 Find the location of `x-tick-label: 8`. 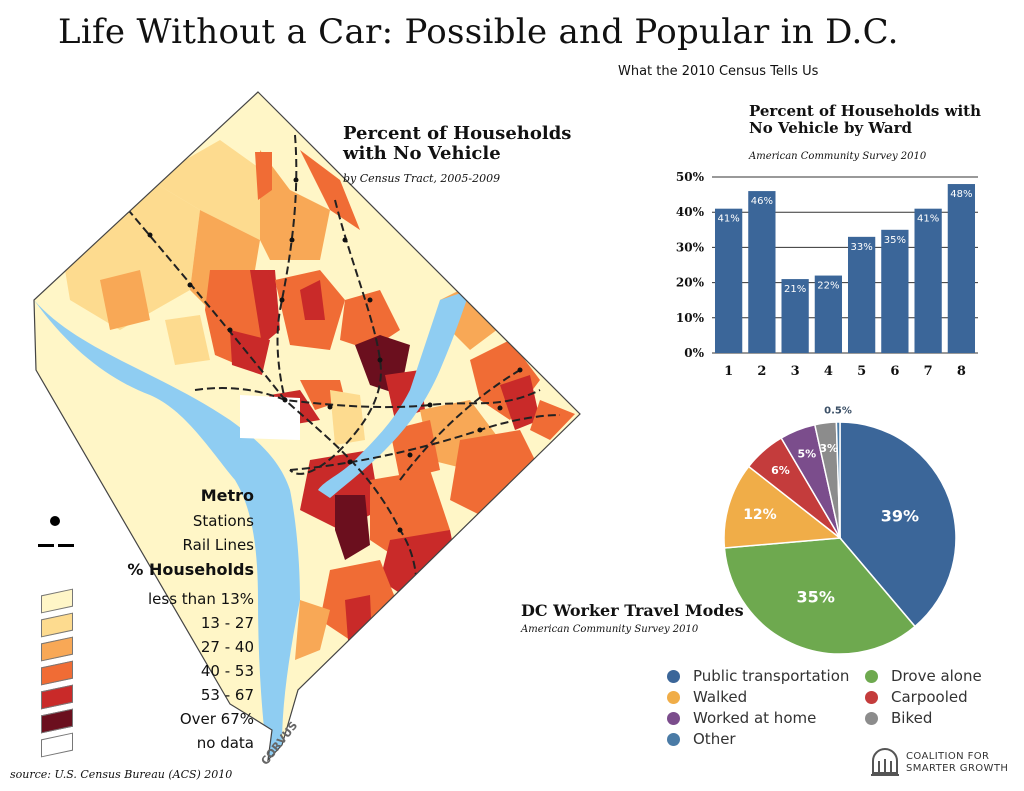

x-tick-label: 8 is located at coordinates (961, 371).